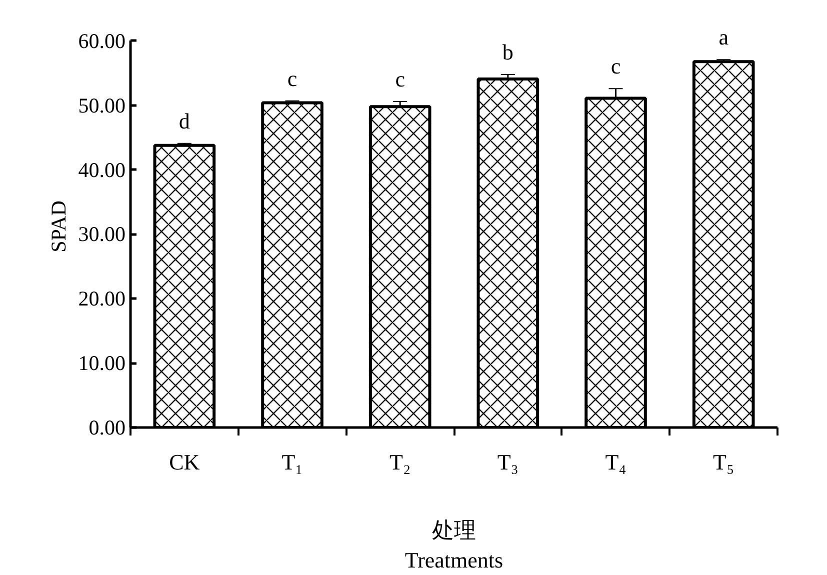 This screenshot has width=827, height=575. Describe the element at coordinates (107, 428) in the screenshot. I see `y-tick-label: 0.00` at that location.